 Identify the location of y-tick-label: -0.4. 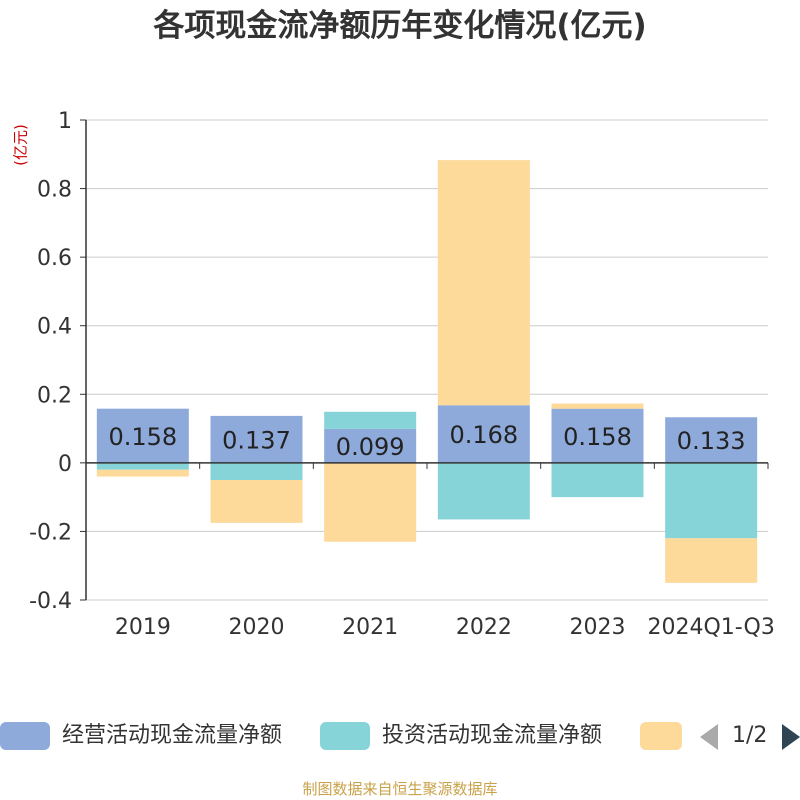
(50, 601).